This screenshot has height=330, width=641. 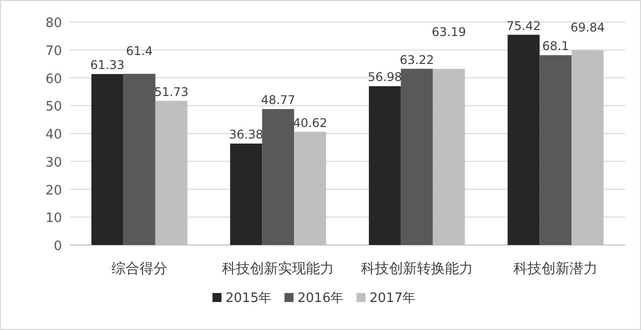 I want to click on y-tick-label: 70, so click(x=53, y=51).